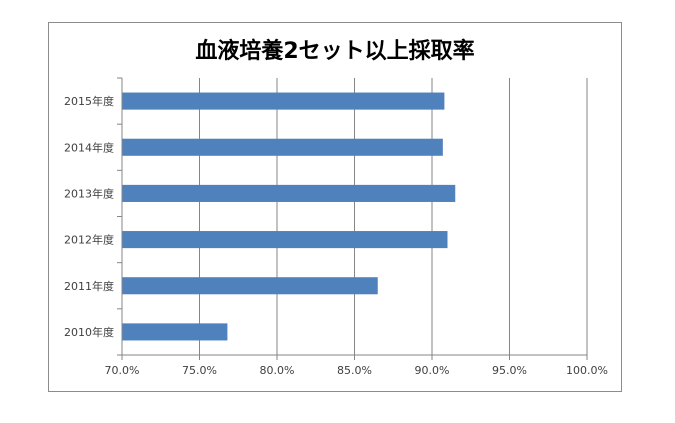  What do you see at coordinates (199, 370) in the screenshot?
I see `x-tick-label: 75.0%` at bounding box center [199, 370].